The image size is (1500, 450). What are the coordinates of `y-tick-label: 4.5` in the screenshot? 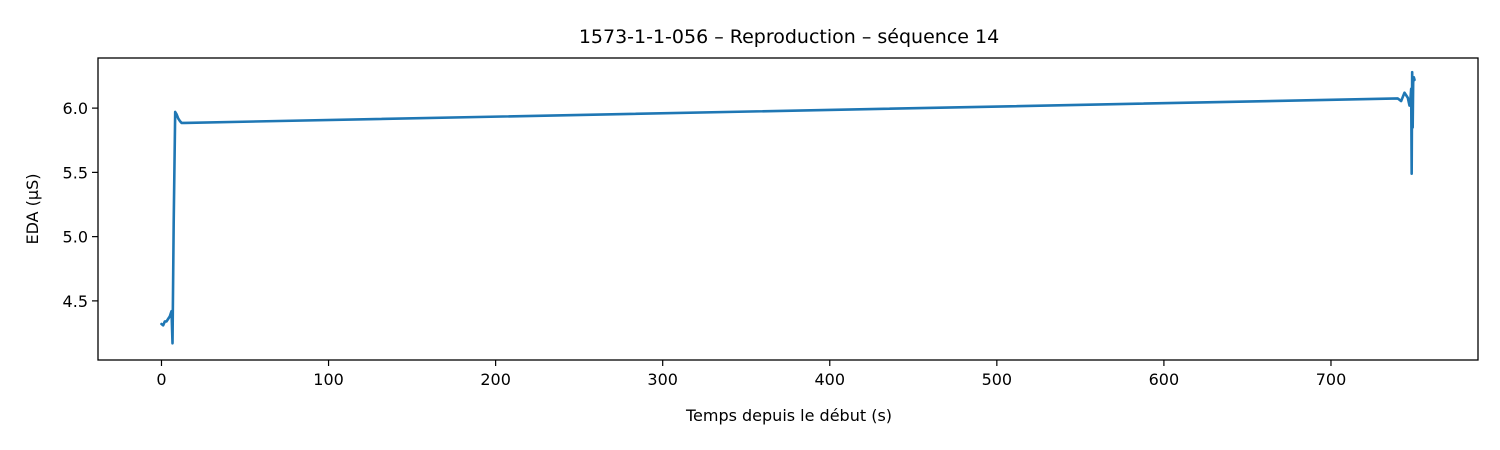 It's located at (75, 301).